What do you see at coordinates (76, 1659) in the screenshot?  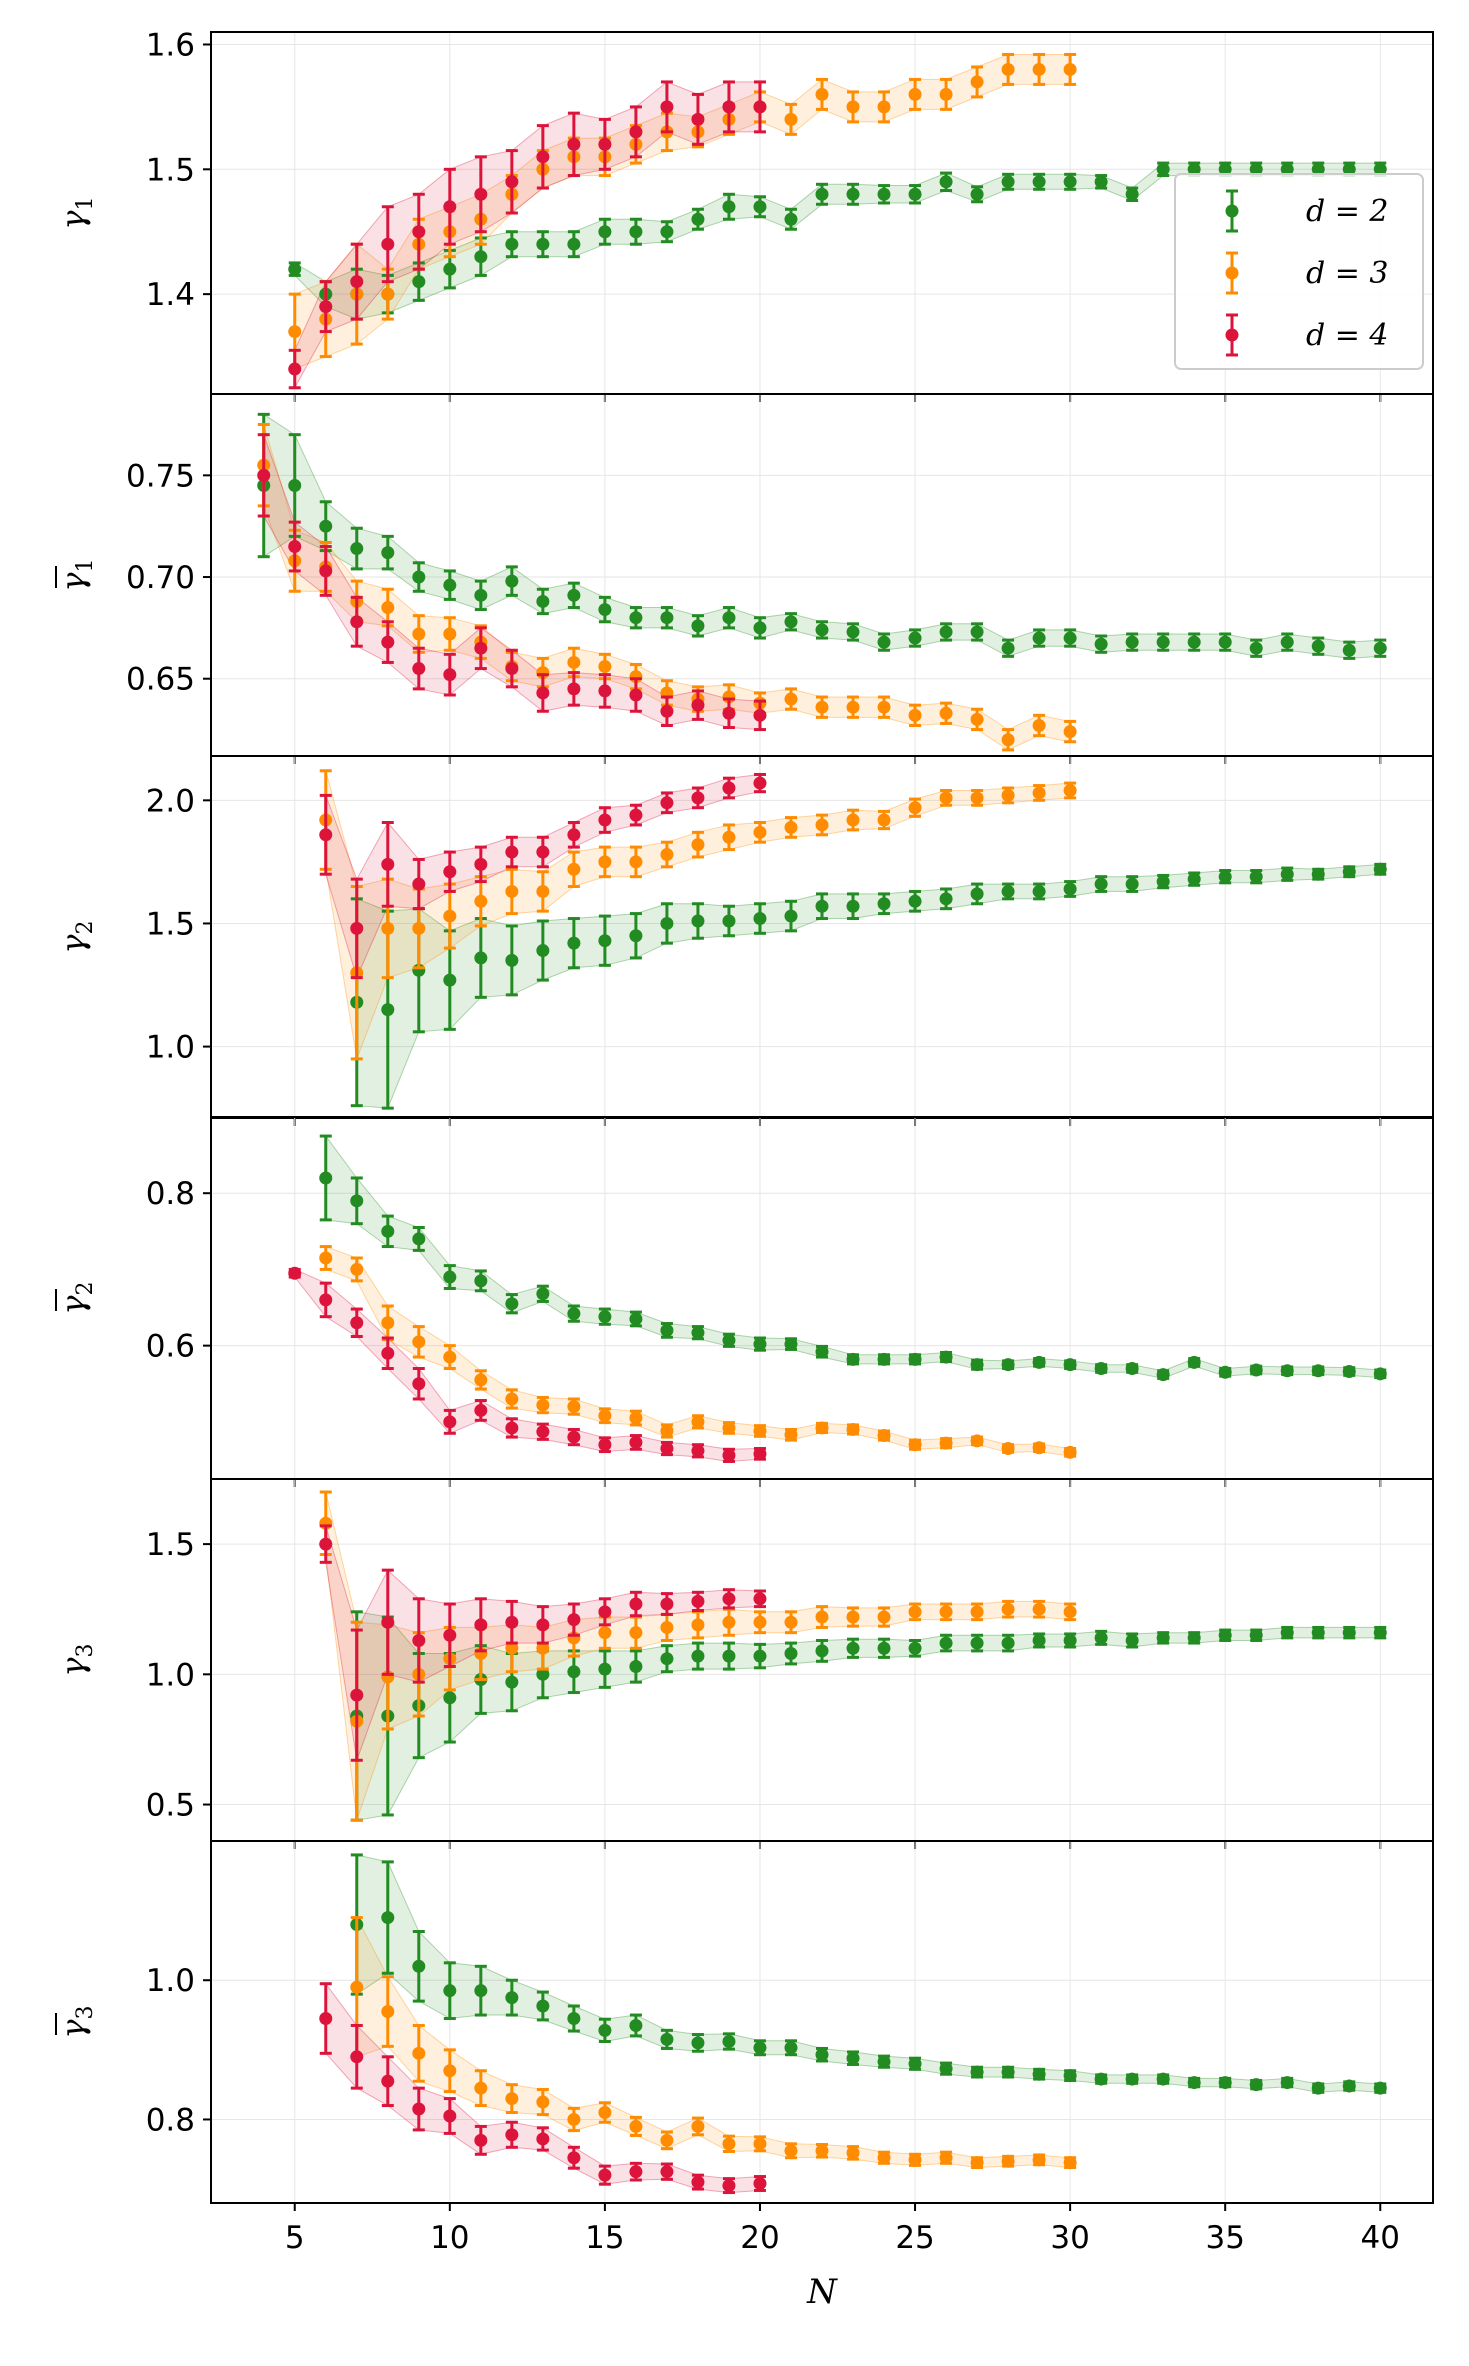 I see `y-axis-label: γ3` at bounding box center [76, 1659].